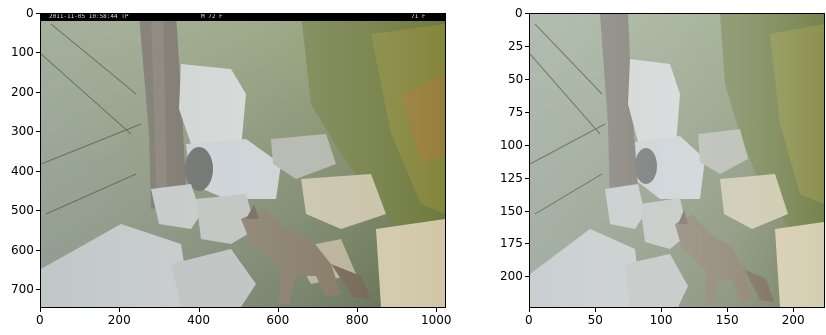 Image resolution: width=826 pixels, height=335 pixels. Describe the element at coordinates (595, 320) in the screenshot. I see `right_plot-x-tick-label: 50` at that location.